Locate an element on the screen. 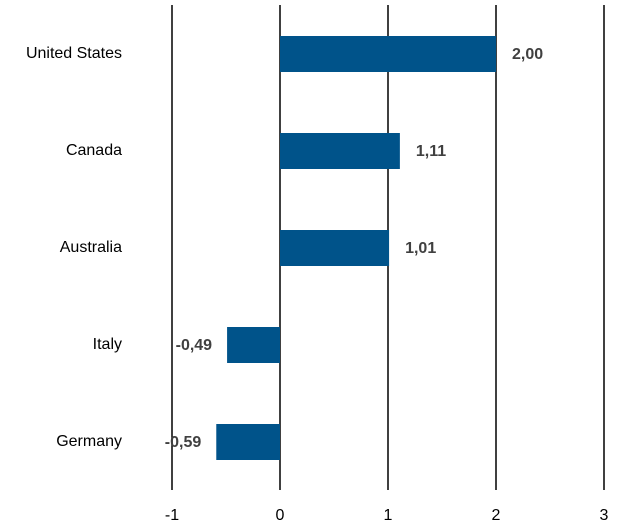  data-label: 1,01 is located at coordinates (420, 248).